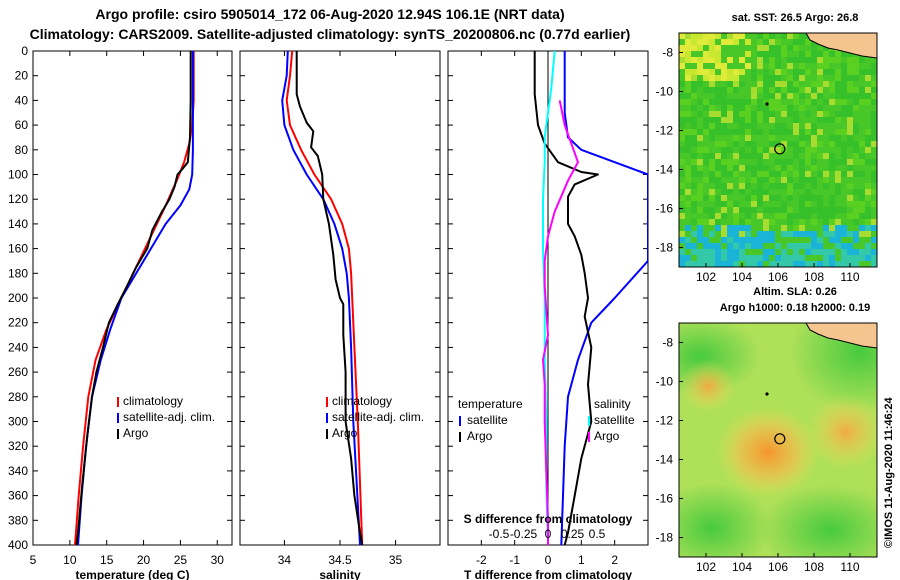  What do you see at coordinates (665, 209) in the screenshot?
I see `sst-lat-label: -16` at bounding box center [665, 209].